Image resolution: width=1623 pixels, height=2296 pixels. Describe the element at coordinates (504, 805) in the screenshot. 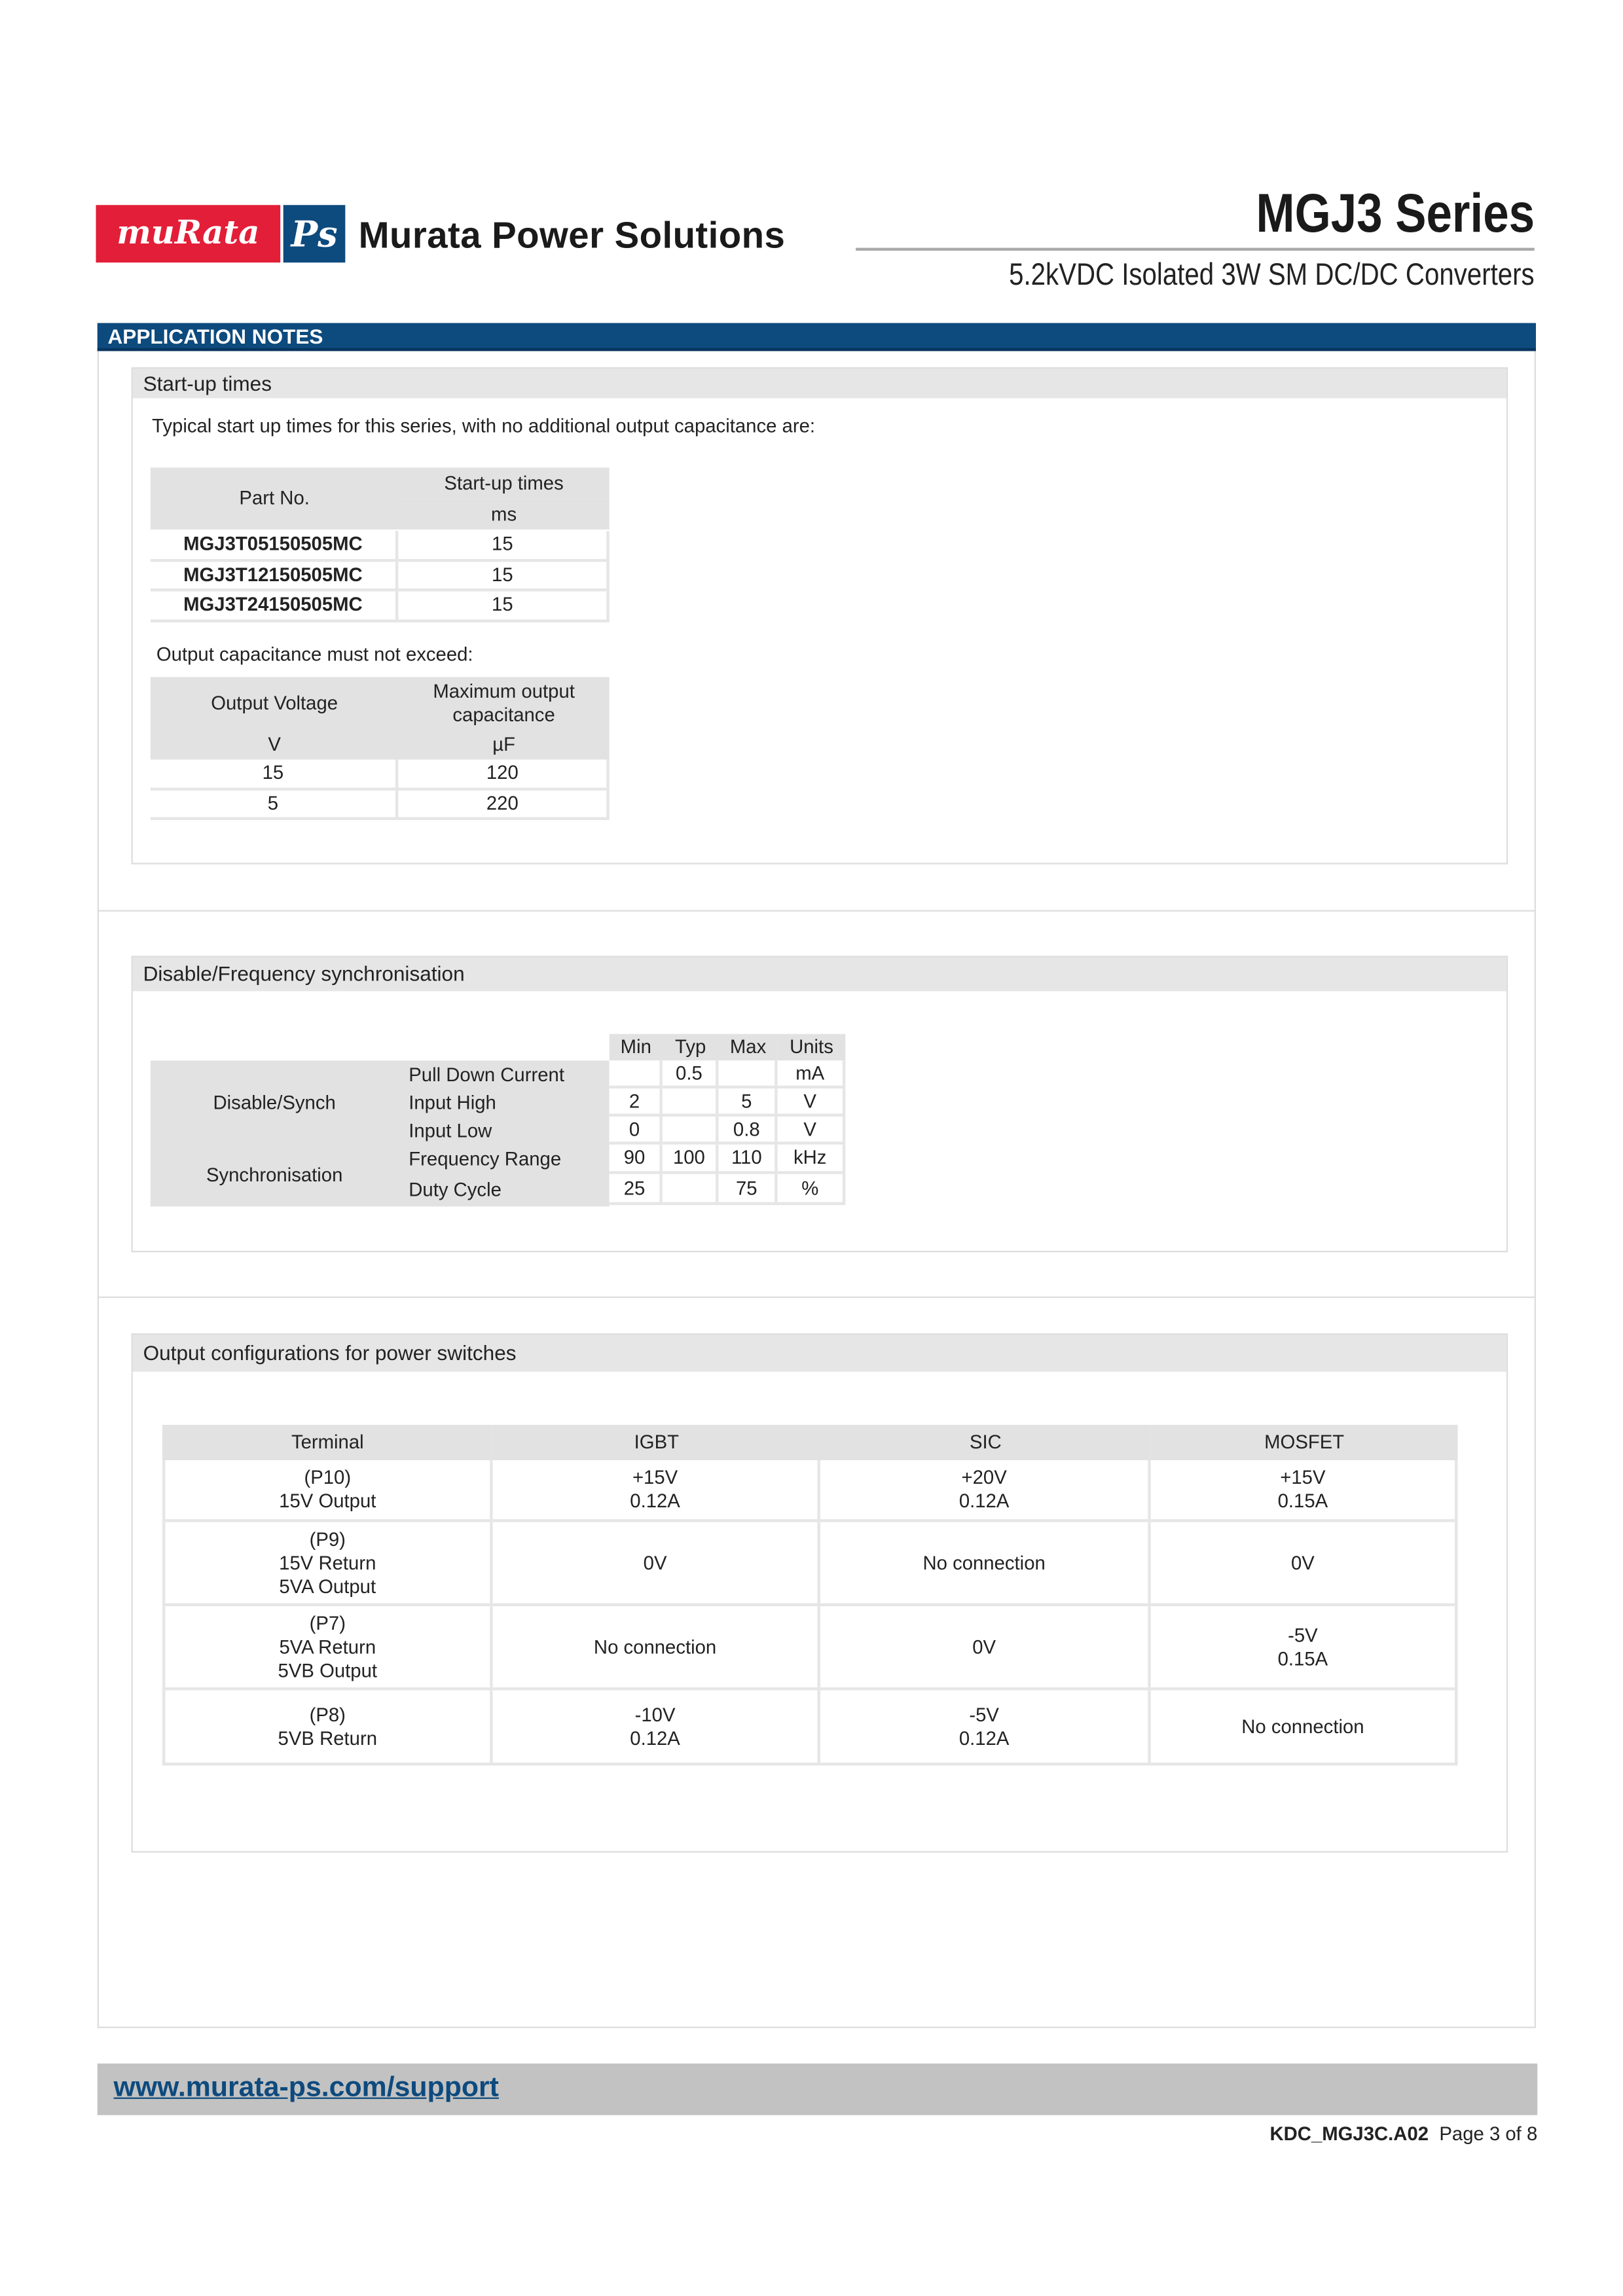

I see `max-capacitance: 220` at that location.